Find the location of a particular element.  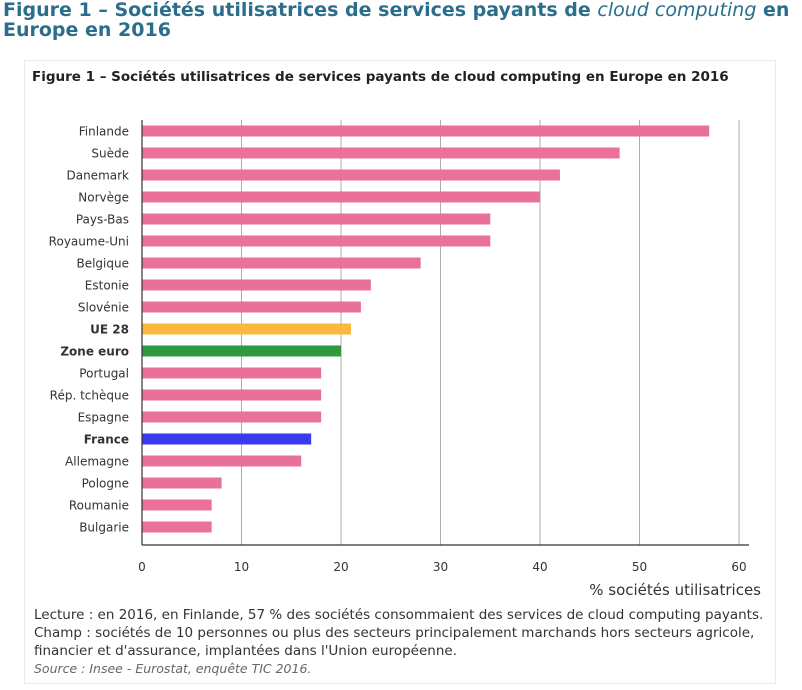

category-label-france: France is located at coordinates (106, 440).